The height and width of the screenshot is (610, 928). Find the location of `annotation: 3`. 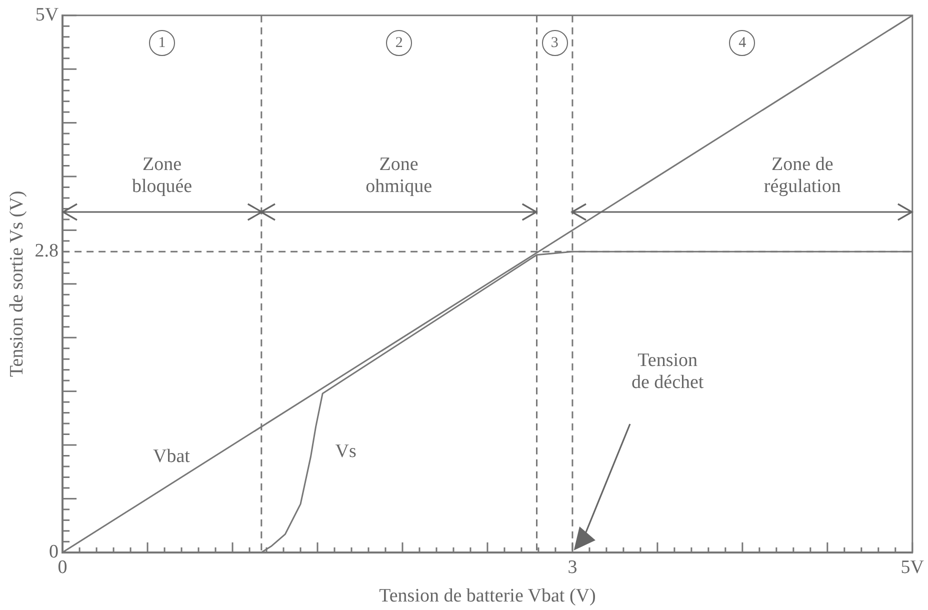

annotation: 3 is located at coordinates (555, 43).